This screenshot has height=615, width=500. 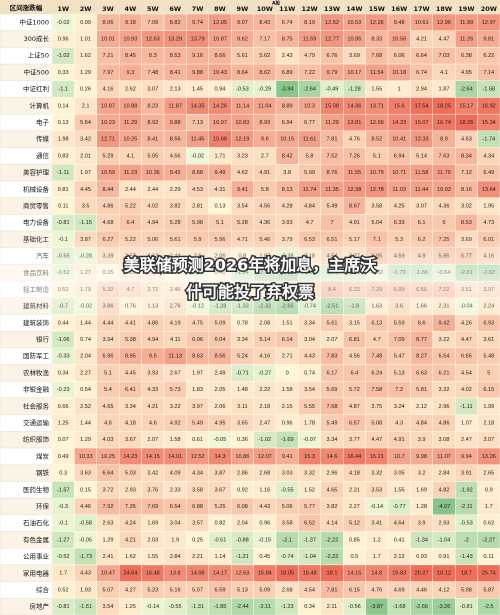 I want to click on cell-value: 1.78, so click(x=309, y=423).